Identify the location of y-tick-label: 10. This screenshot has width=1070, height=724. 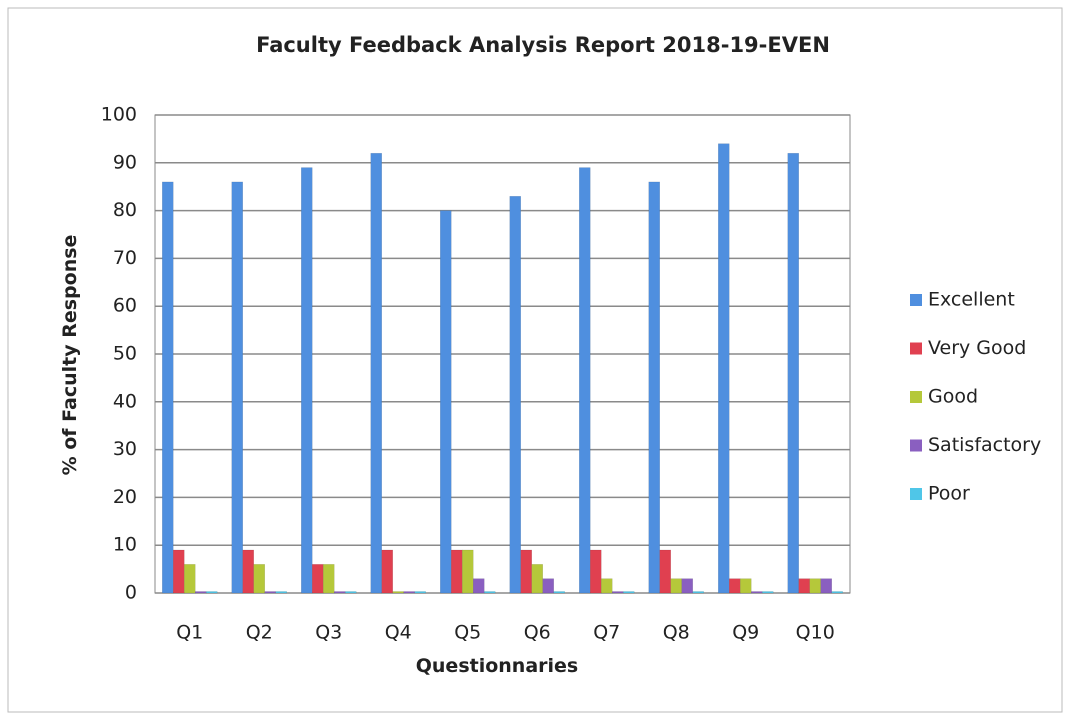
(125, 545).